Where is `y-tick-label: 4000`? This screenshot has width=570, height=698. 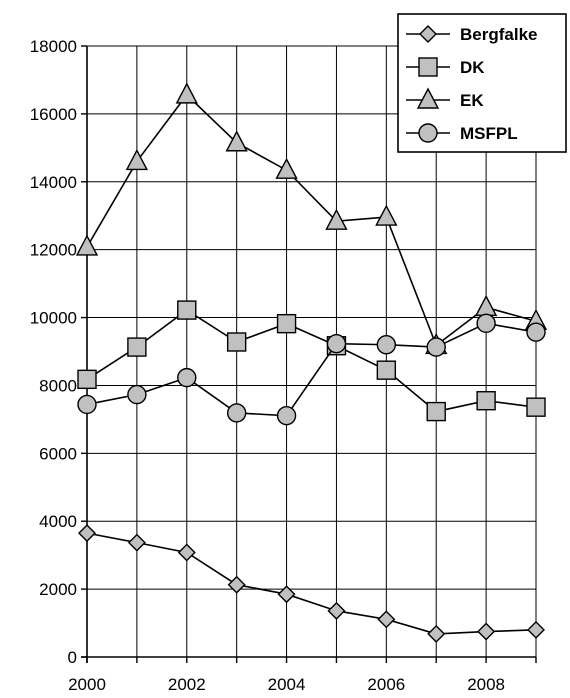 y-tick-label: 4000 is located at coordinates (58, 521).